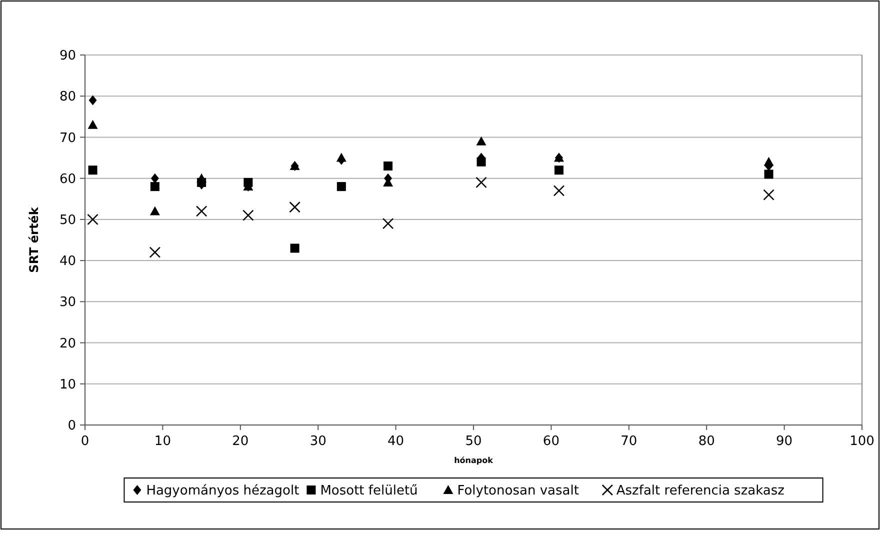  Describe the element at coordinates (67, 302) in the screenshot. I see `y-tick-label: 30` at that location.